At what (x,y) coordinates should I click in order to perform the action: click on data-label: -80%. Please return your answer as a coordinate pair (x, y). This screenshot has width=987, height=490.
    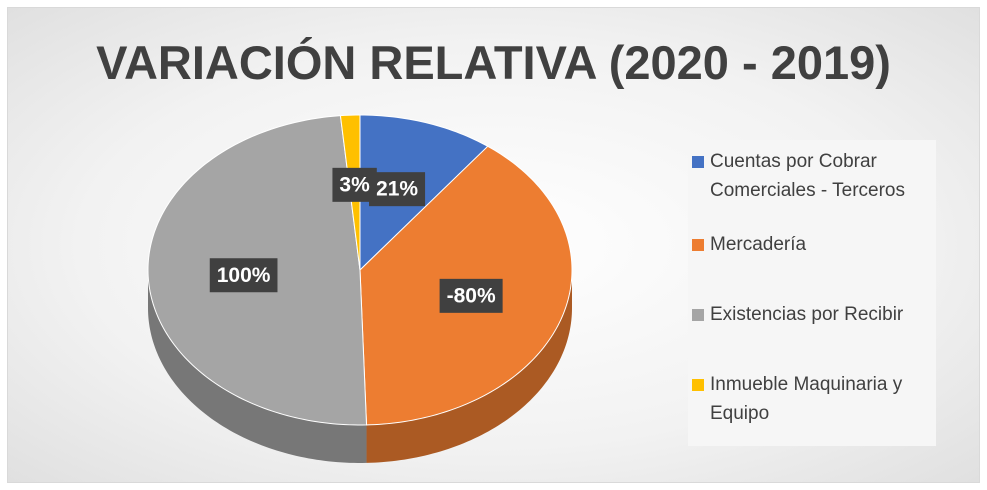
    Looking at the image, I should click on (471, 295).